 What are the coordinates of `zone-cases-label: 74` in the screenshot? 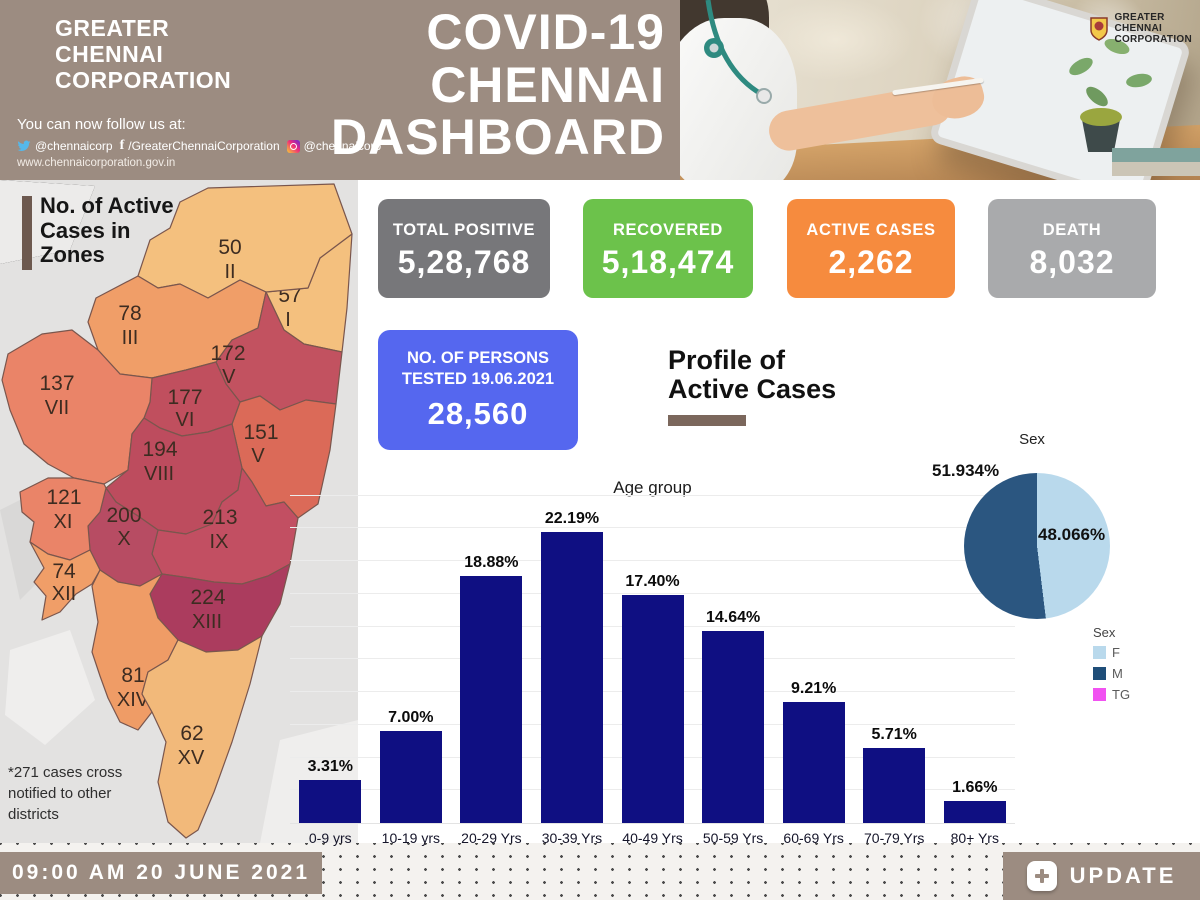 It's located at (64, 571).